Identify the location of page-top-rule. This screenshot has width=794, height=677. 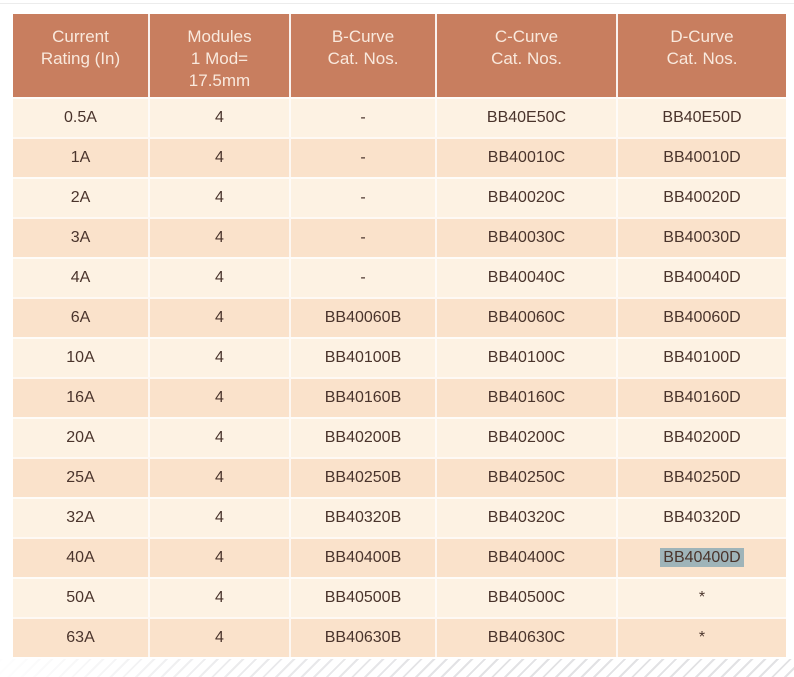
(397, 3).